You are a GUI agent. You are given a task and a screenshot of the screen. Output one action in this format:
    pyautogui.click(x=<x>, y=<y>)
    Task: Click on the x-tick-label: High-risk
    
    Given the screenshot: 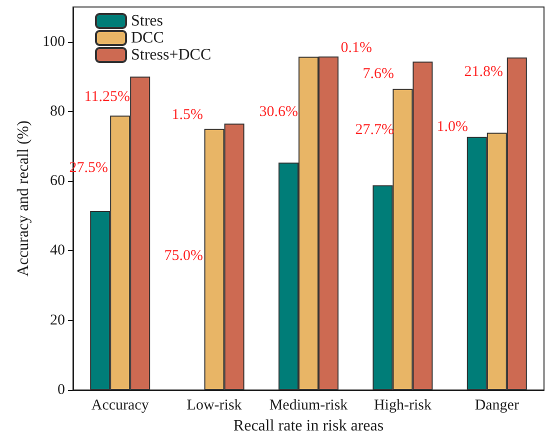 What is the action you would take?
    pyautogui.click(x=403, y=406)
    